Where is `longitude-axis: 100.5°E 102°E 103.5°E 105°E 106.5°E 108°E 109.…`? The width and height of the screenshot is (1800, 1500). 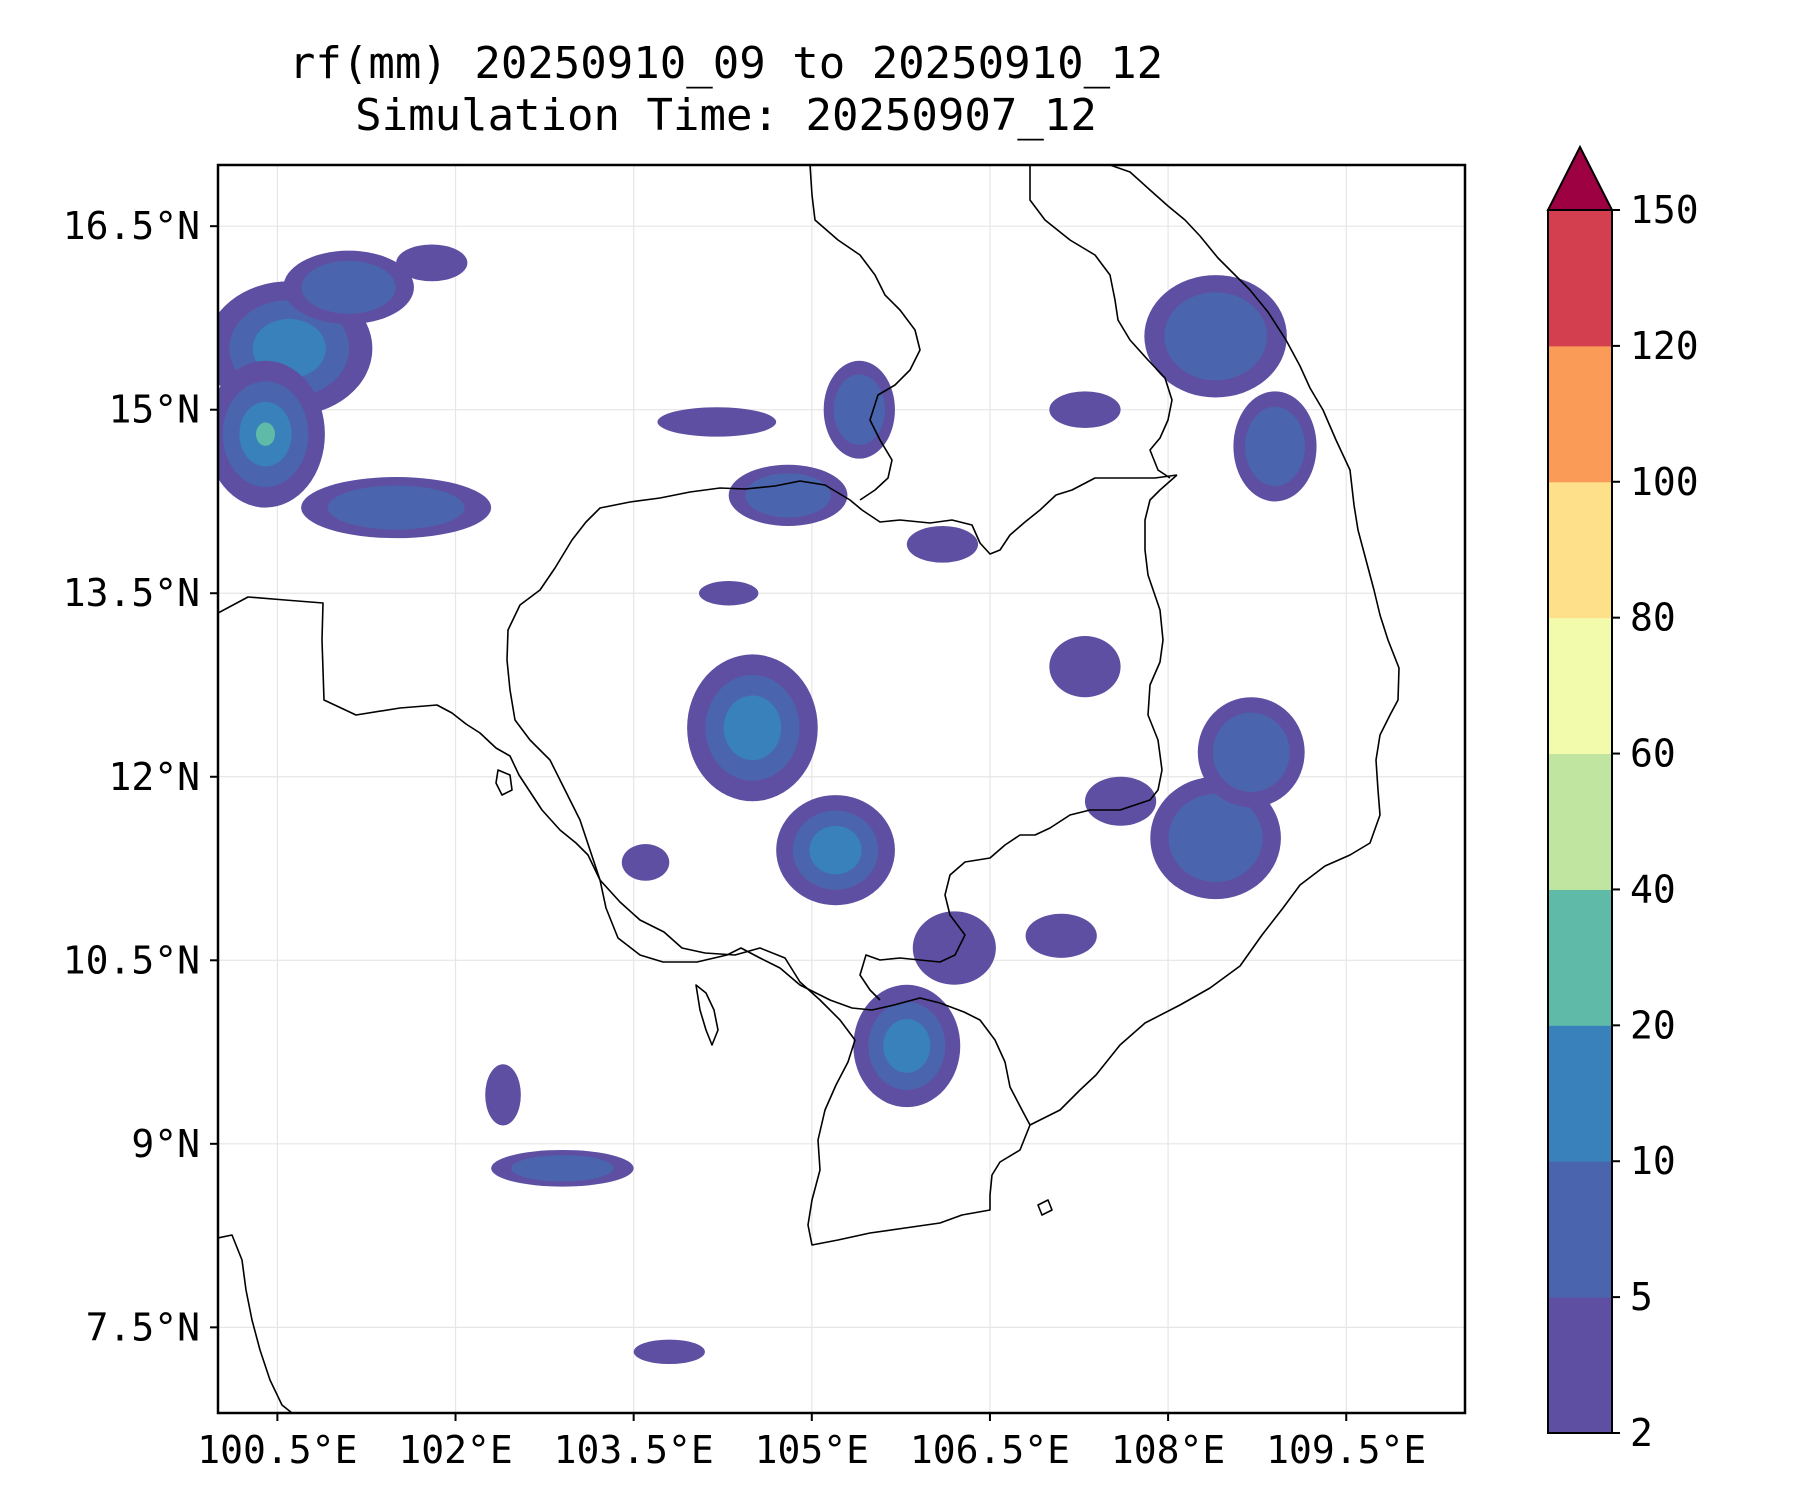 longitude-axis: 100.5°E 102°E 103.5°E 105°E 106.5°E 108°E 109.… is located at coordinates (811, 1442).